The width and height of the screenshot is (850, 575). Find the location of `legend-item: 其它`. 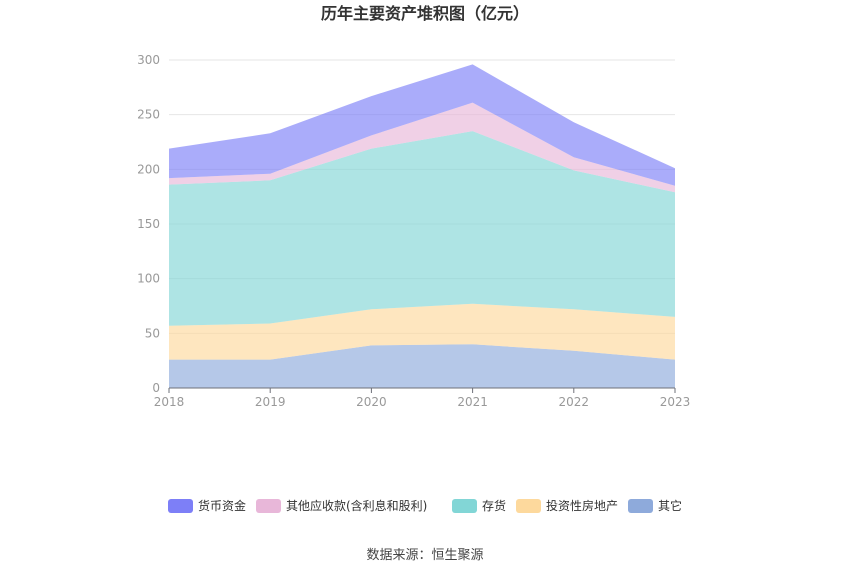

legend-item: 其它 is located at coordinates (655, 505).